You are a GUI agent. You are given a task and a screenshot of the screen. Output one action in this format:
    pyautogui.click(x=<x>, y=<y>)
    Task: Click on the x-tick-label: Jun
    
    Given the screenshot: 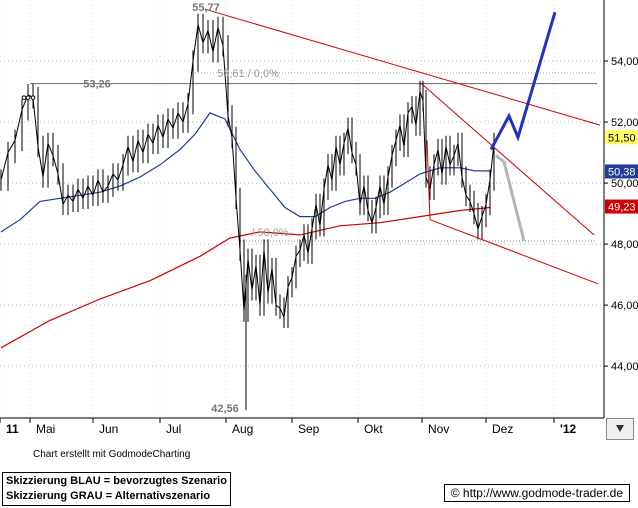 What is the action you would take?
    pyautogui.click(x=108, y=429)
    